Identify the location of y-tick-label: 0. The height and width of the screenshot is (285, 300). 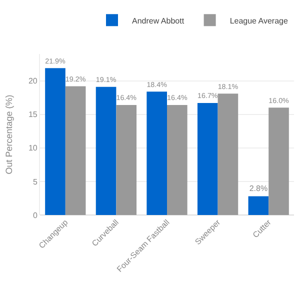
(35, 215).